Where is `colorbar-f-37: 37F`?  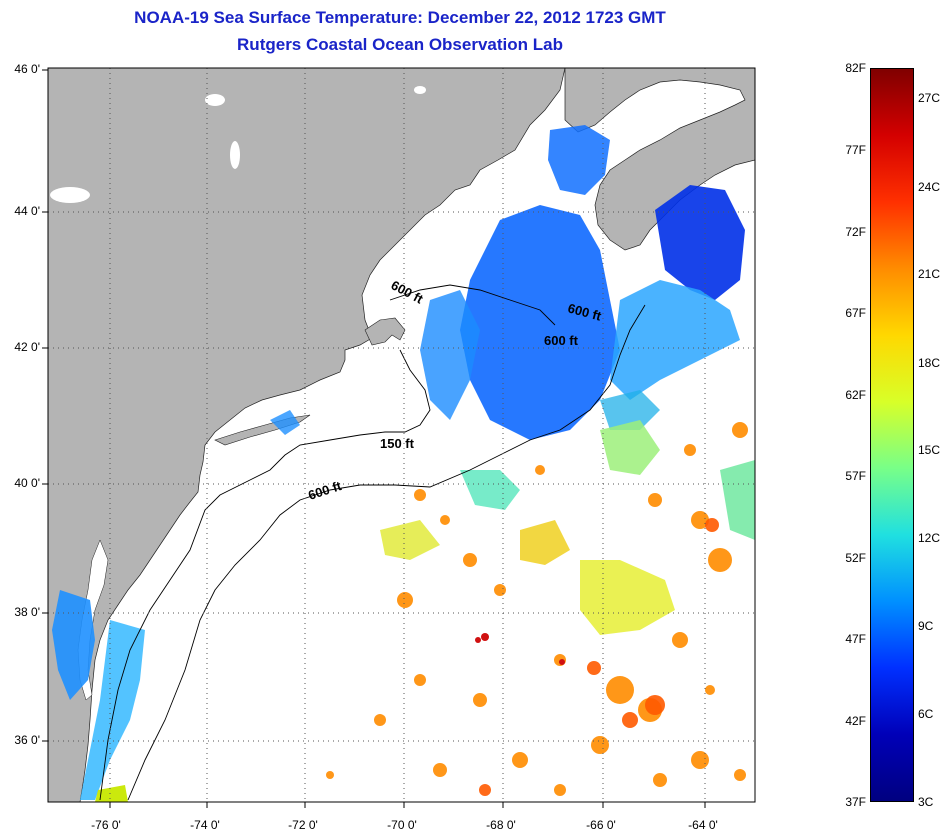 colorbar-f-37: 37F is located at coordinates (855, 802).